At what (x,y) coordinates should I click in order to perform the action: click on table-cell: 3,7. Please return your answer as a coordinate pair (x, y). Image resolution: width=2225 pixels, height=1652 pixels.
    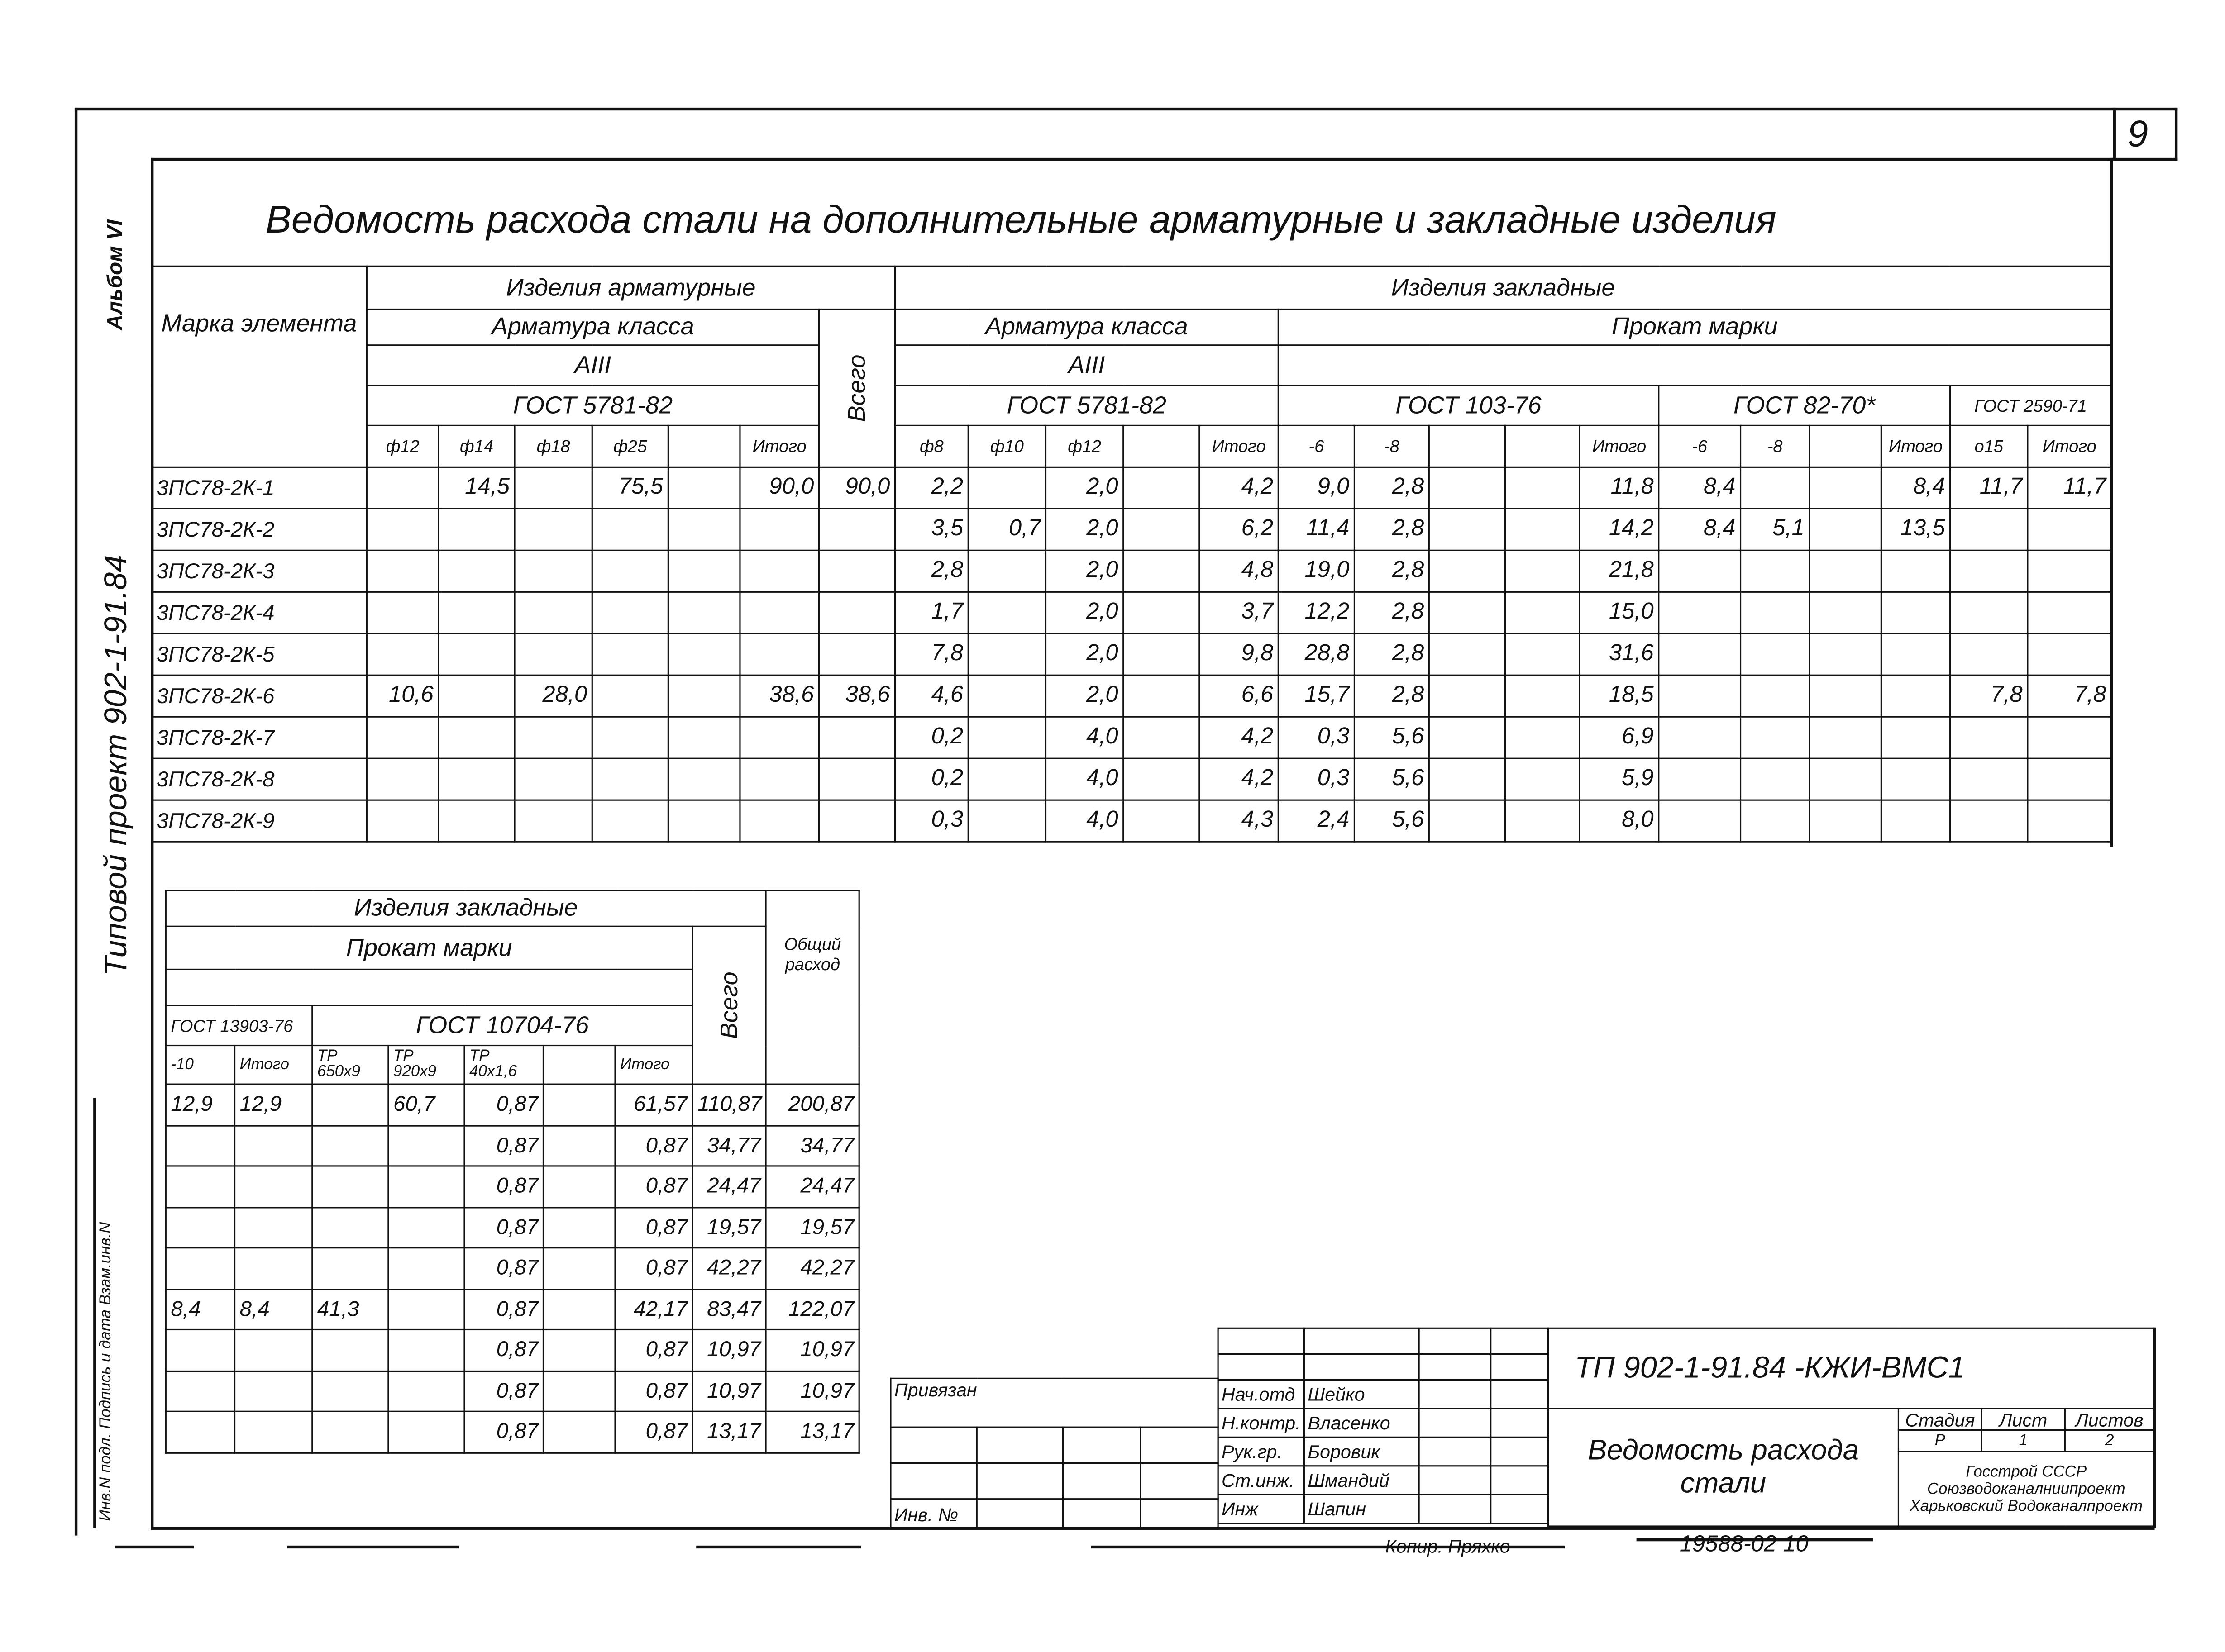
    Looking at the image, I should click on (1238, 612).